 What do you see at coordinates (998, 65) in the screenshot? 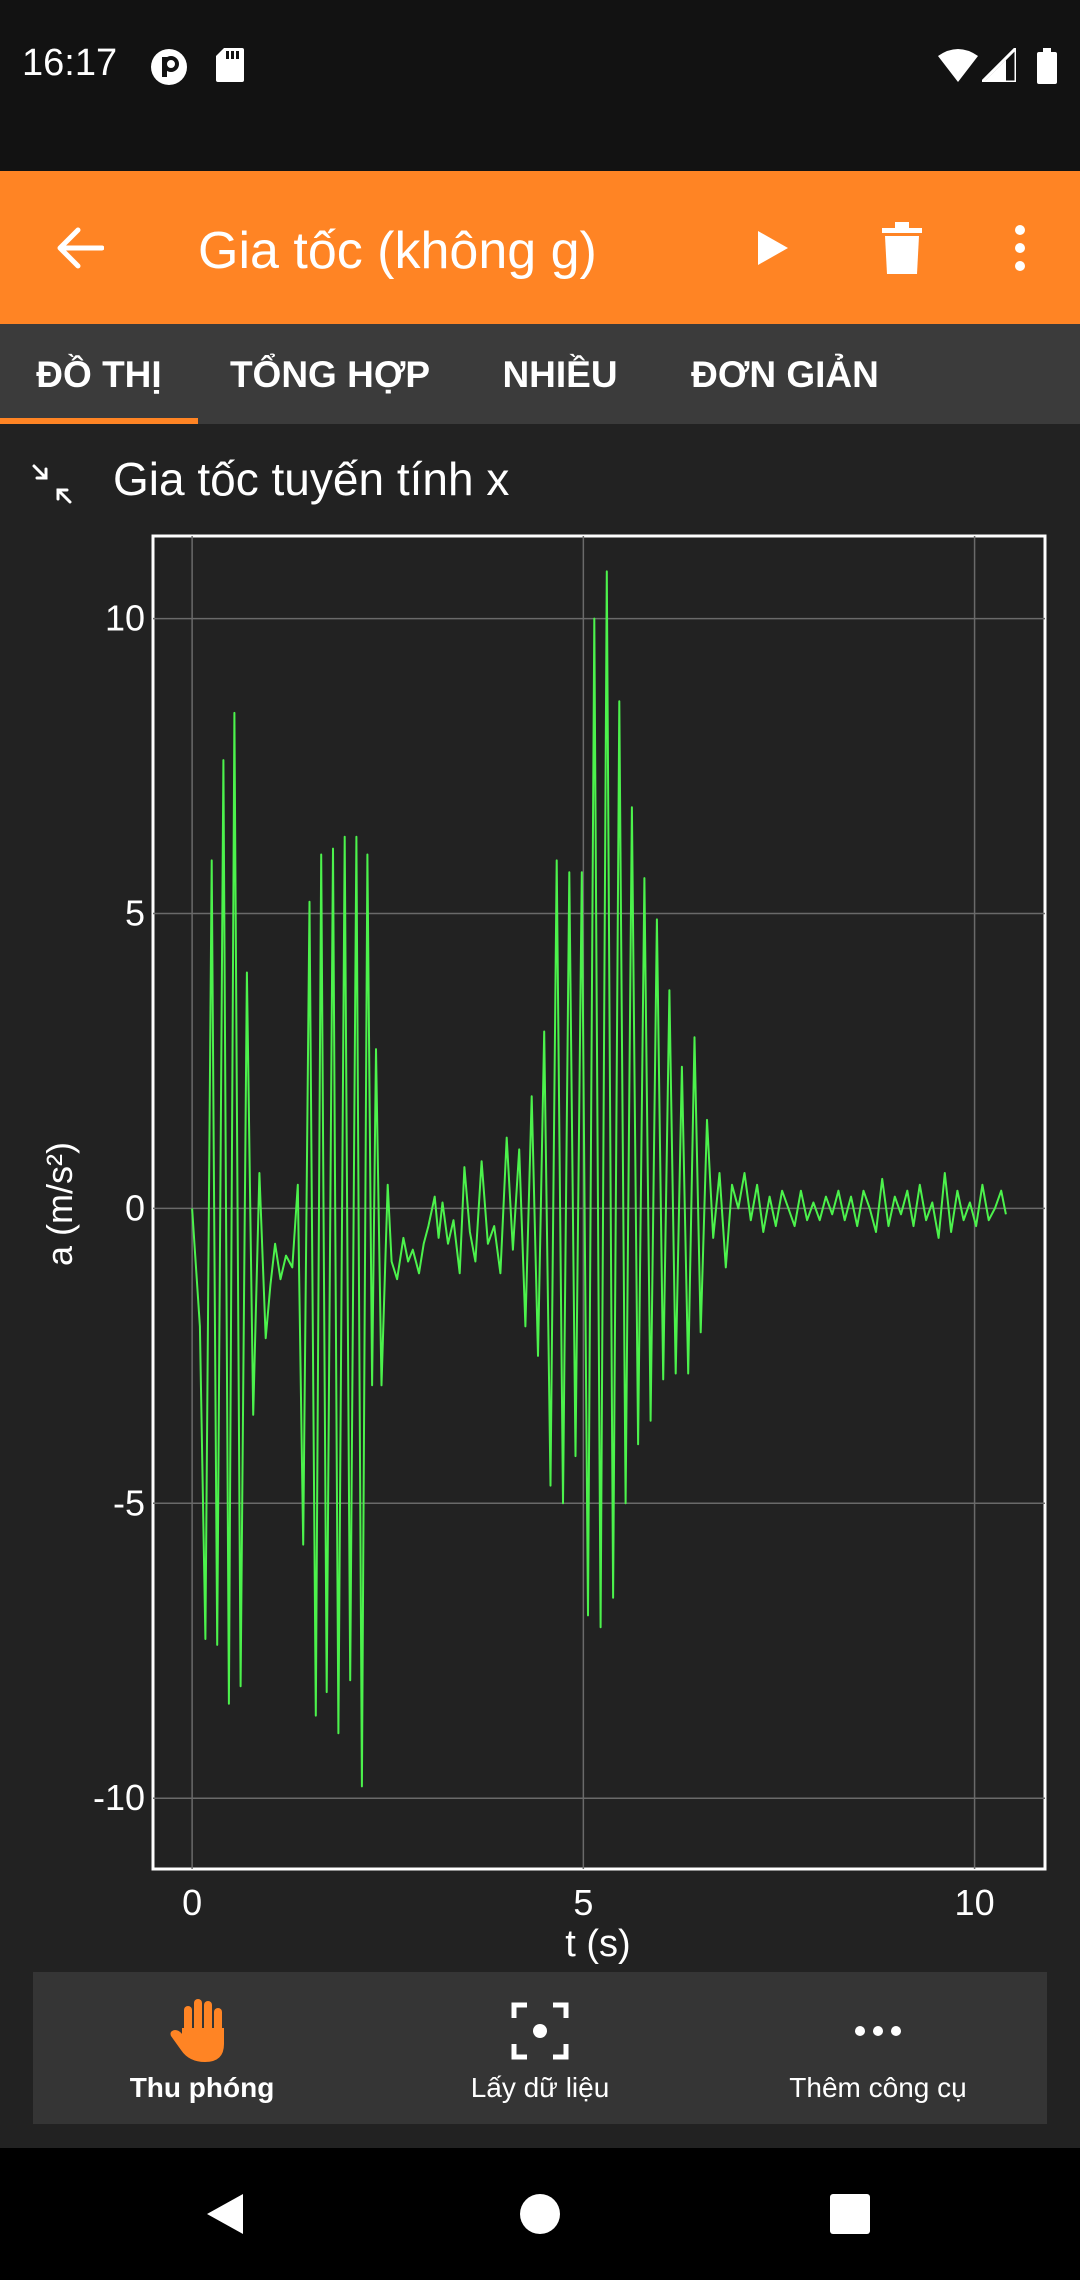
I see `signal-icon` at bounding box center [998, 65].